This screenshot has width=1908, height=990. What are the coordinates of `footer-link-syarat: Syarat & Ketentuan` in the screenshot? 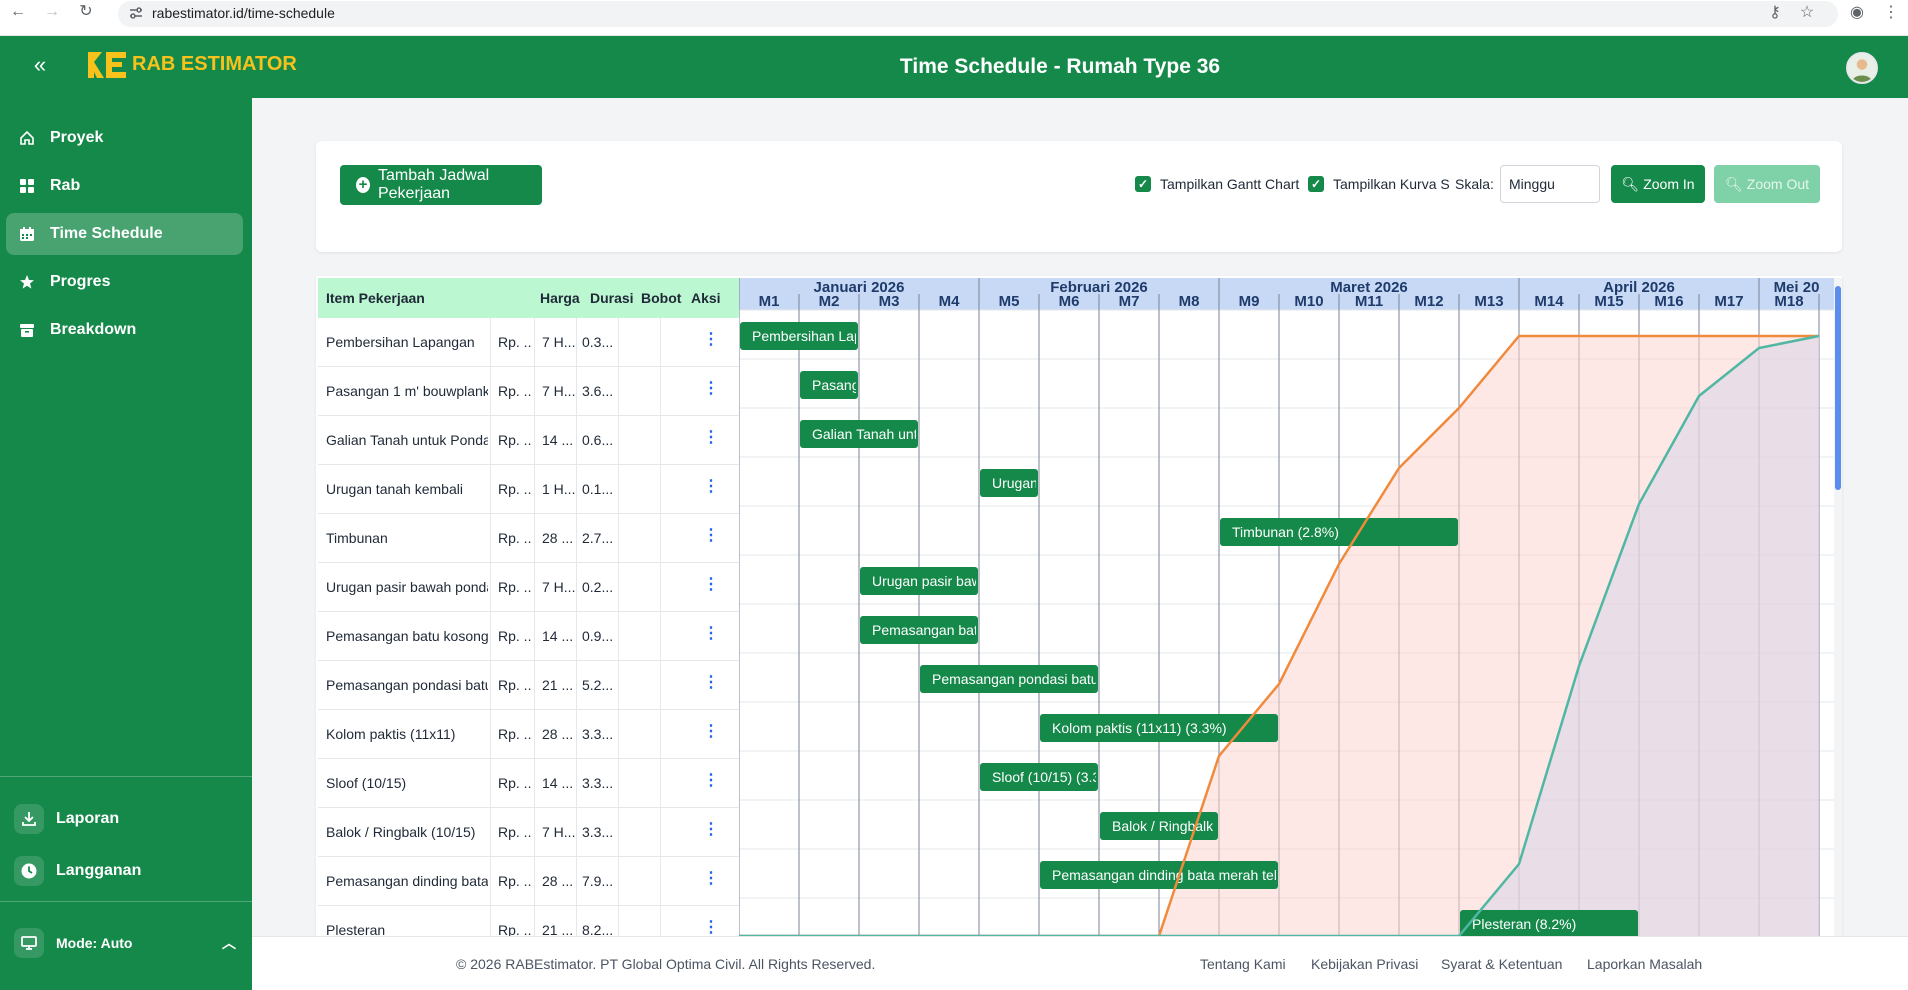 It's located at (1502, 964).